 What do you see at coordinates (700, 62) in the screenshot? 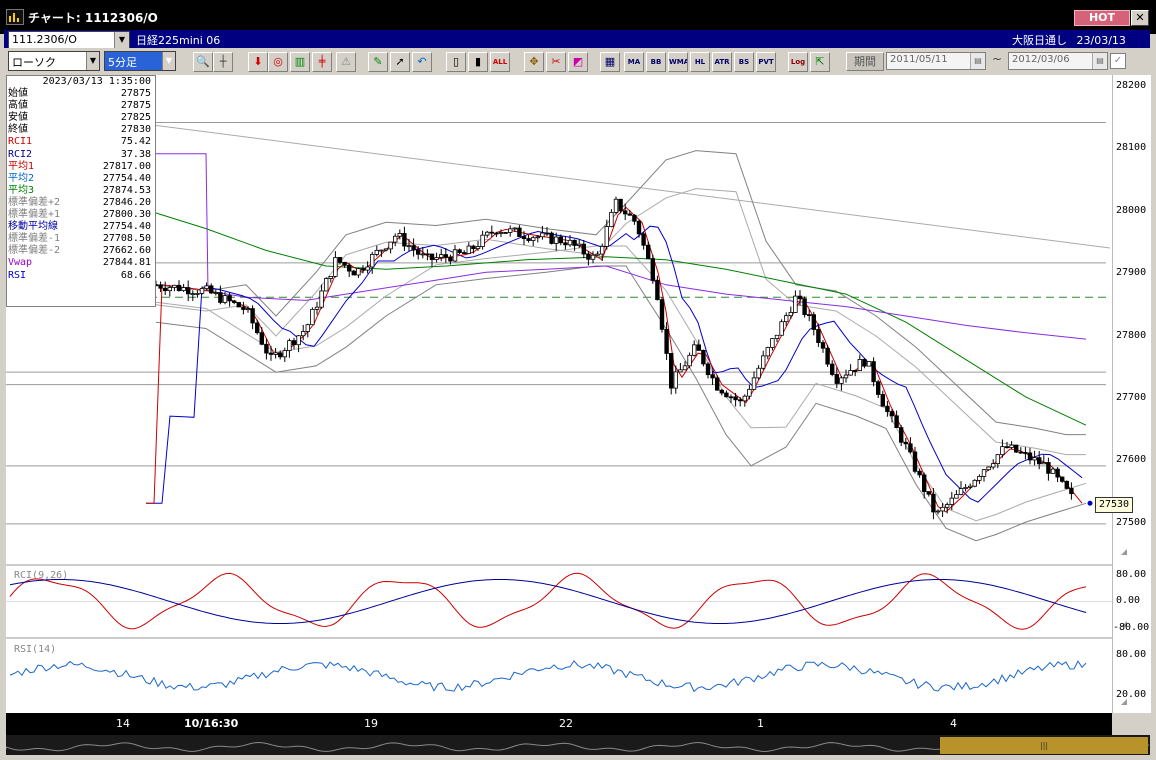
I see `hl-button: HL` at bounding box center [700, 62].